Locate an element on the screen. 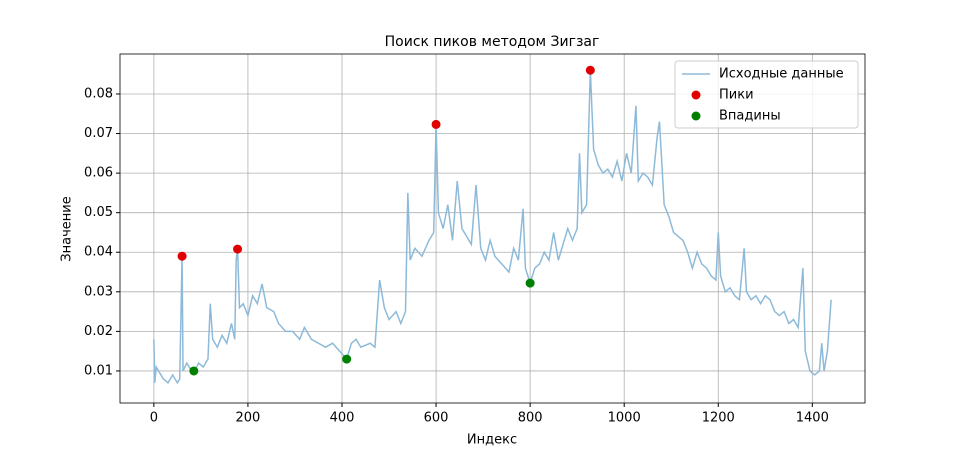 The width and height of the screenshot is (961, 454). y-tick-label: 0.02 is located at coordinates (98, 331).